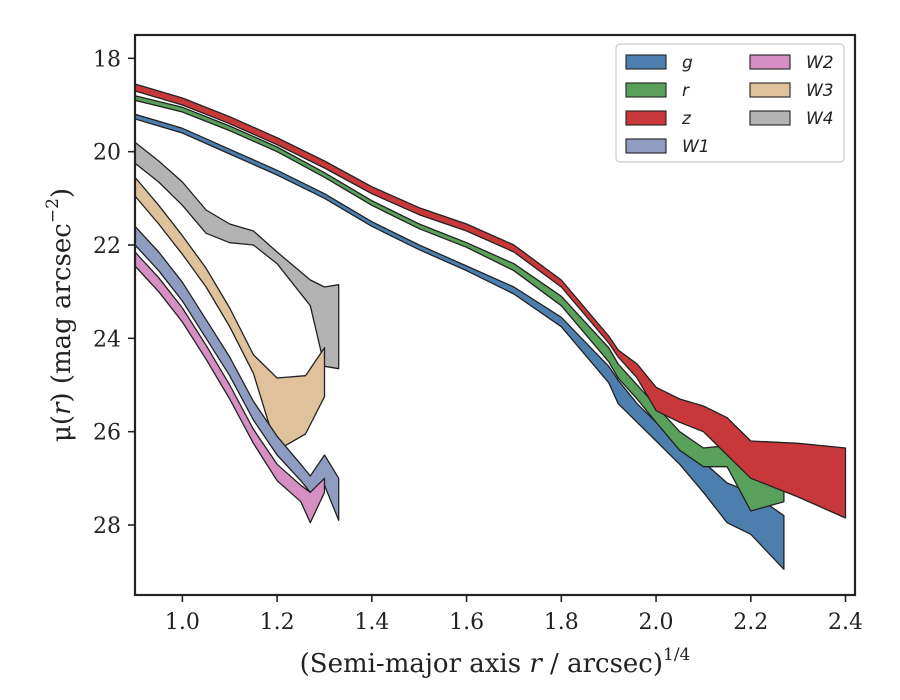 The width and height of the screenshot is (900, 700). I want to click on legend: grz W1 W2 W3 W4, so click(730, 103).